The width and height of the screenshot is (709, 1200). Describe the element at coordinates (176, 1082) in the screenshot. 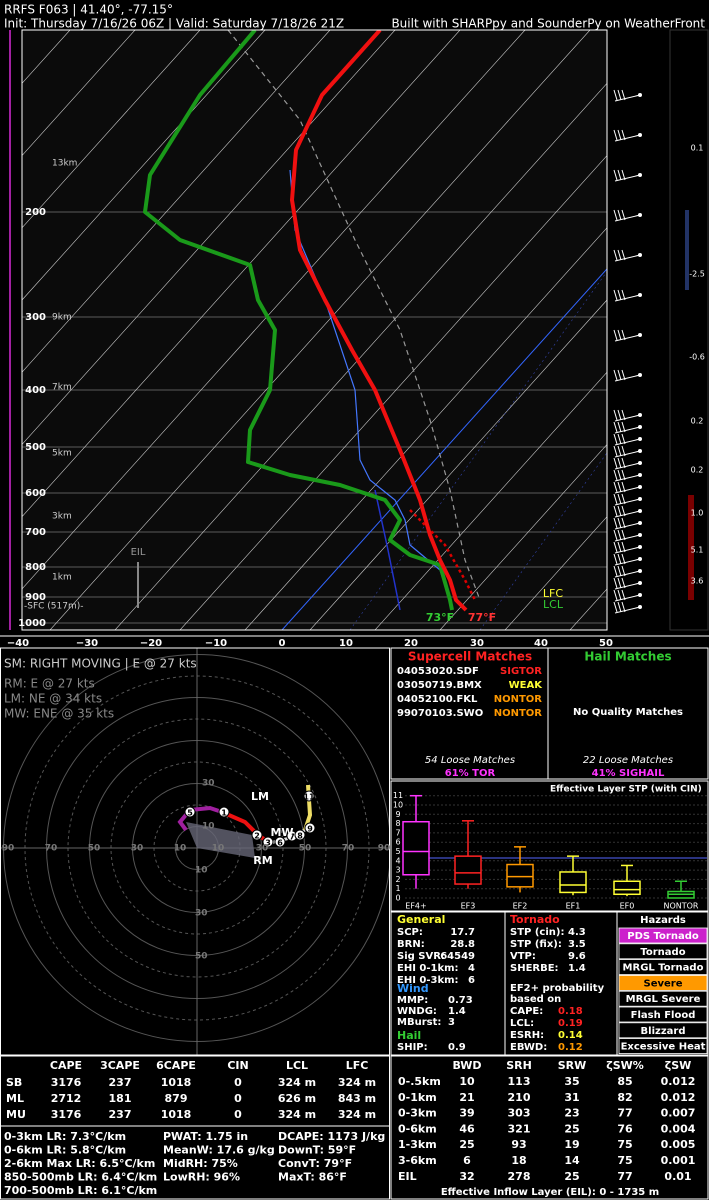

I see `label: 1018` at that location.